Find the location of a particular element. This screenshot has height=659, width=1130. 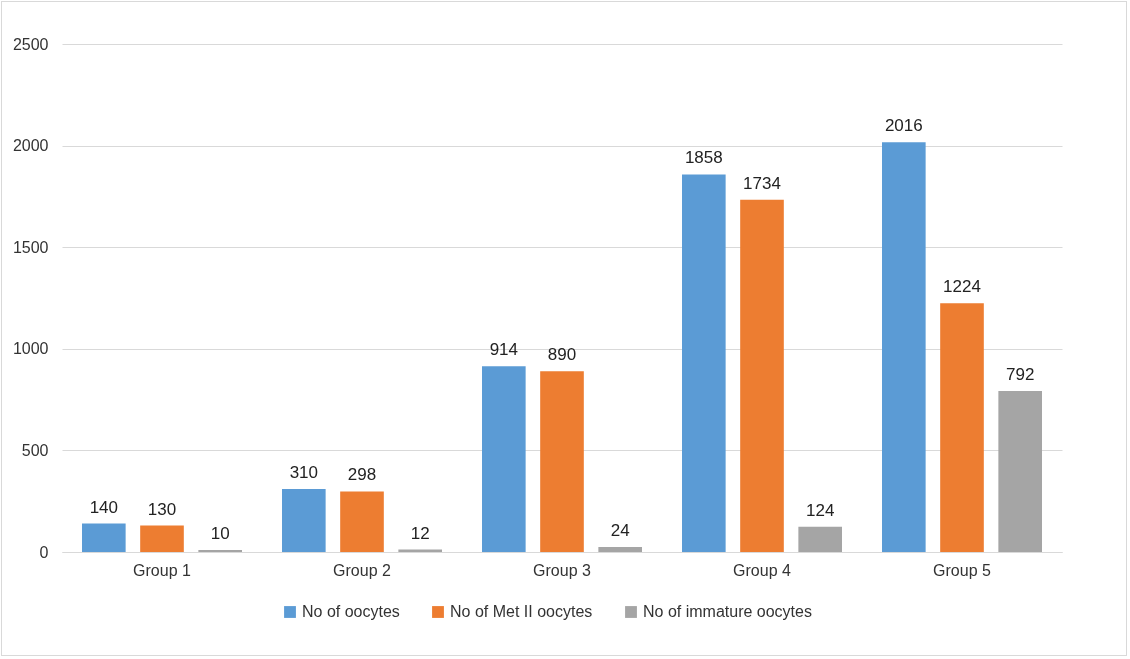

data-label: 10 is located at coordinates (220, 533).